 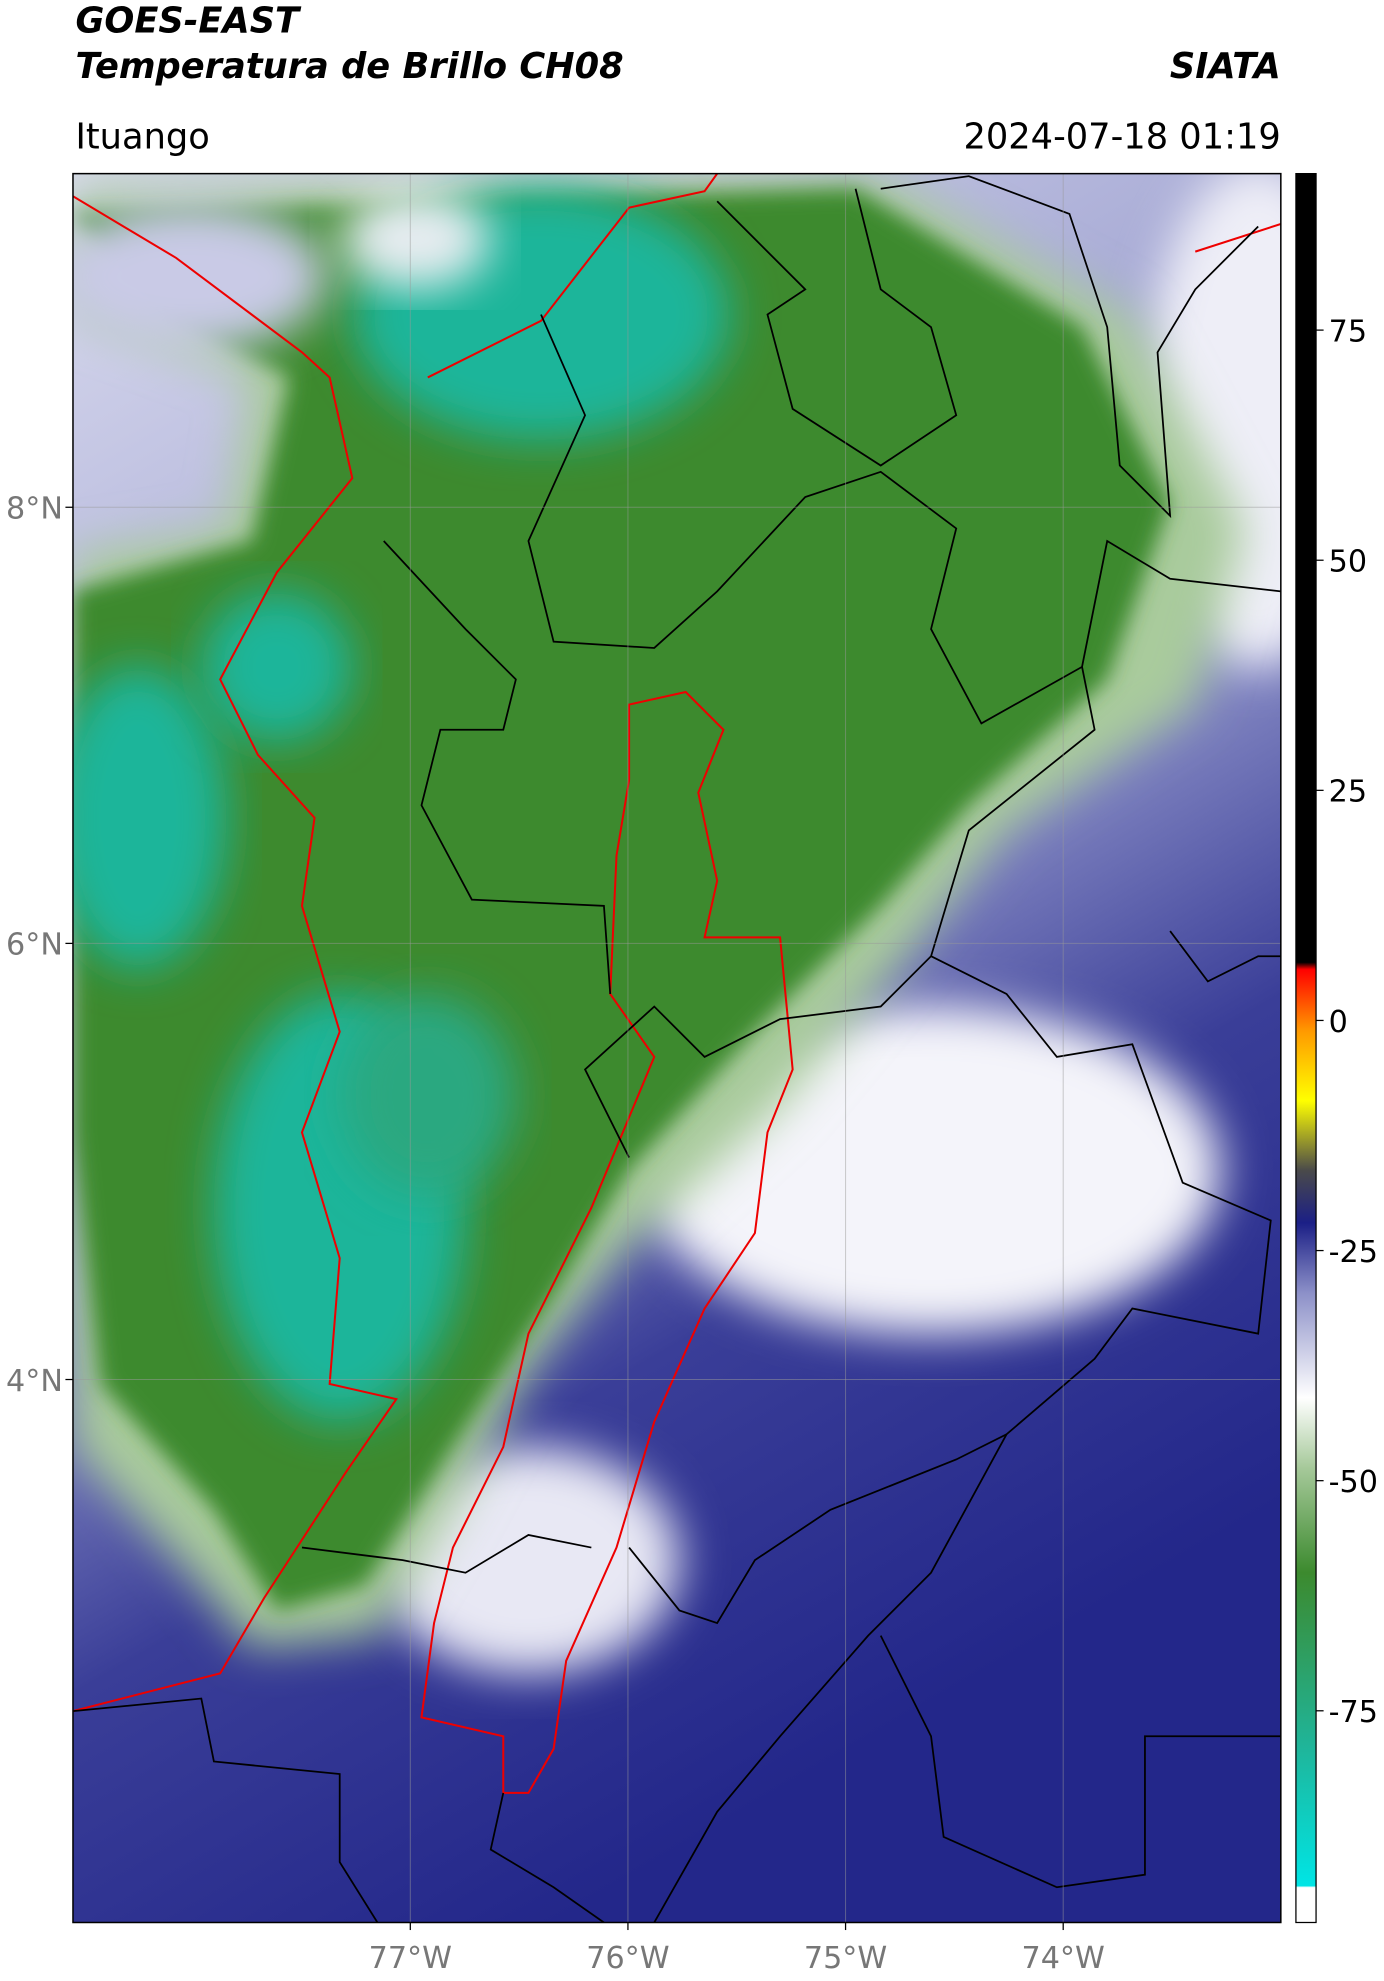 What do you see at coordinates (1353, 1712) in the screenshot?
I see `colorbar-tick-label: -75` at bounding box center [1353, 1712].